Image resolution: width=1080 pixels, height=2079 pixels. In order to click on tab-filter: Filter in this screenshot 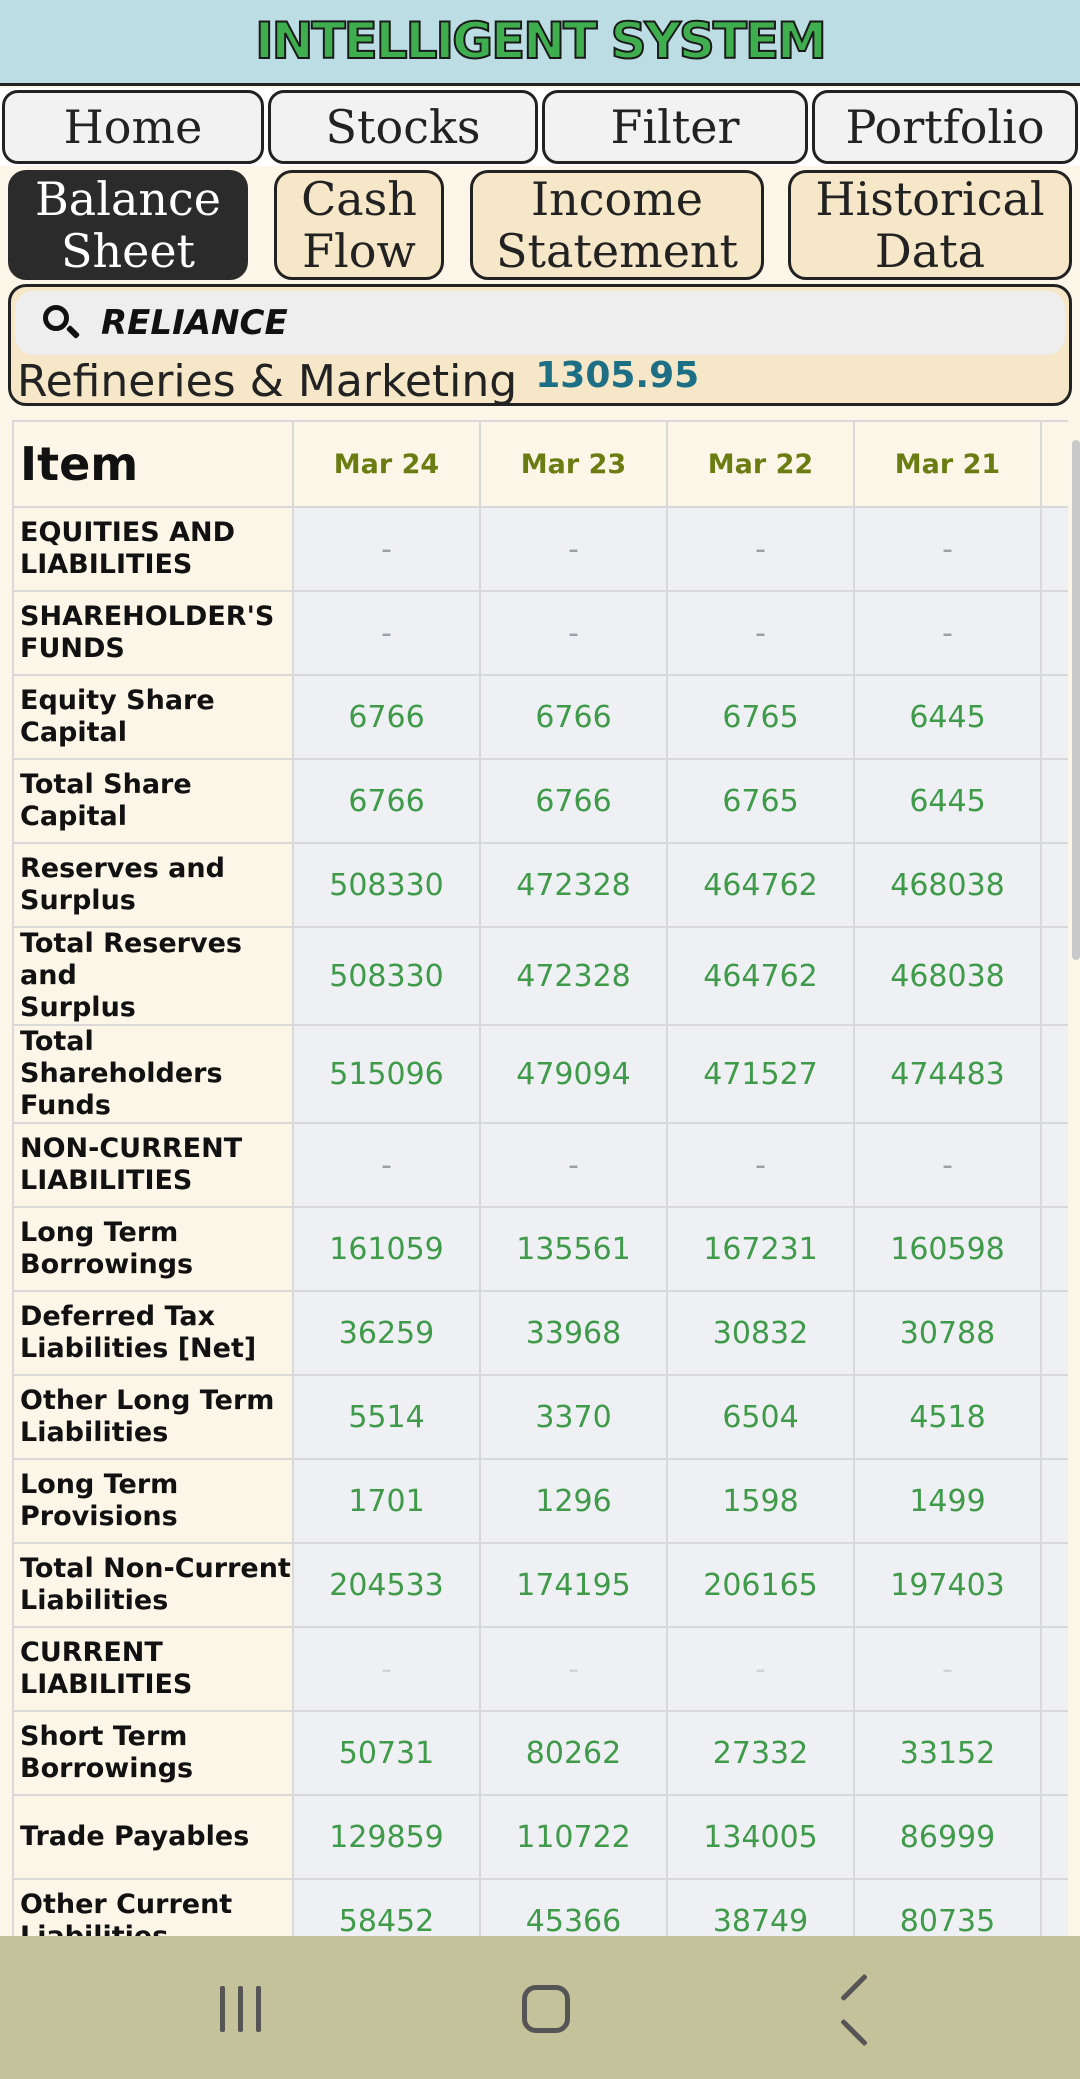, I will do `click(675, 127)`.